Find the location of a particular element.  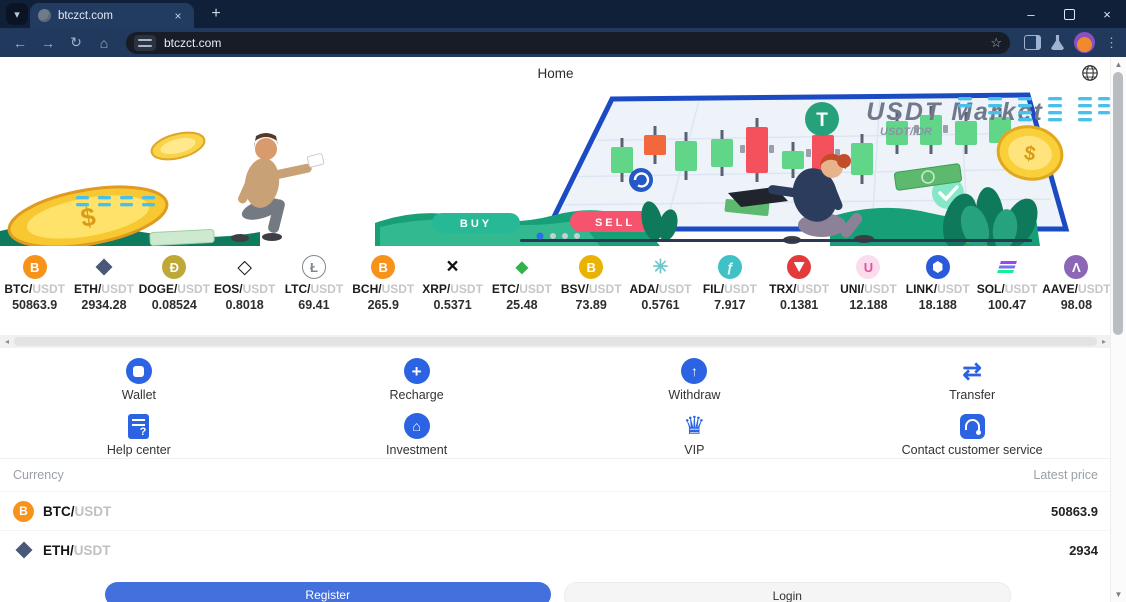

investment-icon is located at coordinates (416, 426).